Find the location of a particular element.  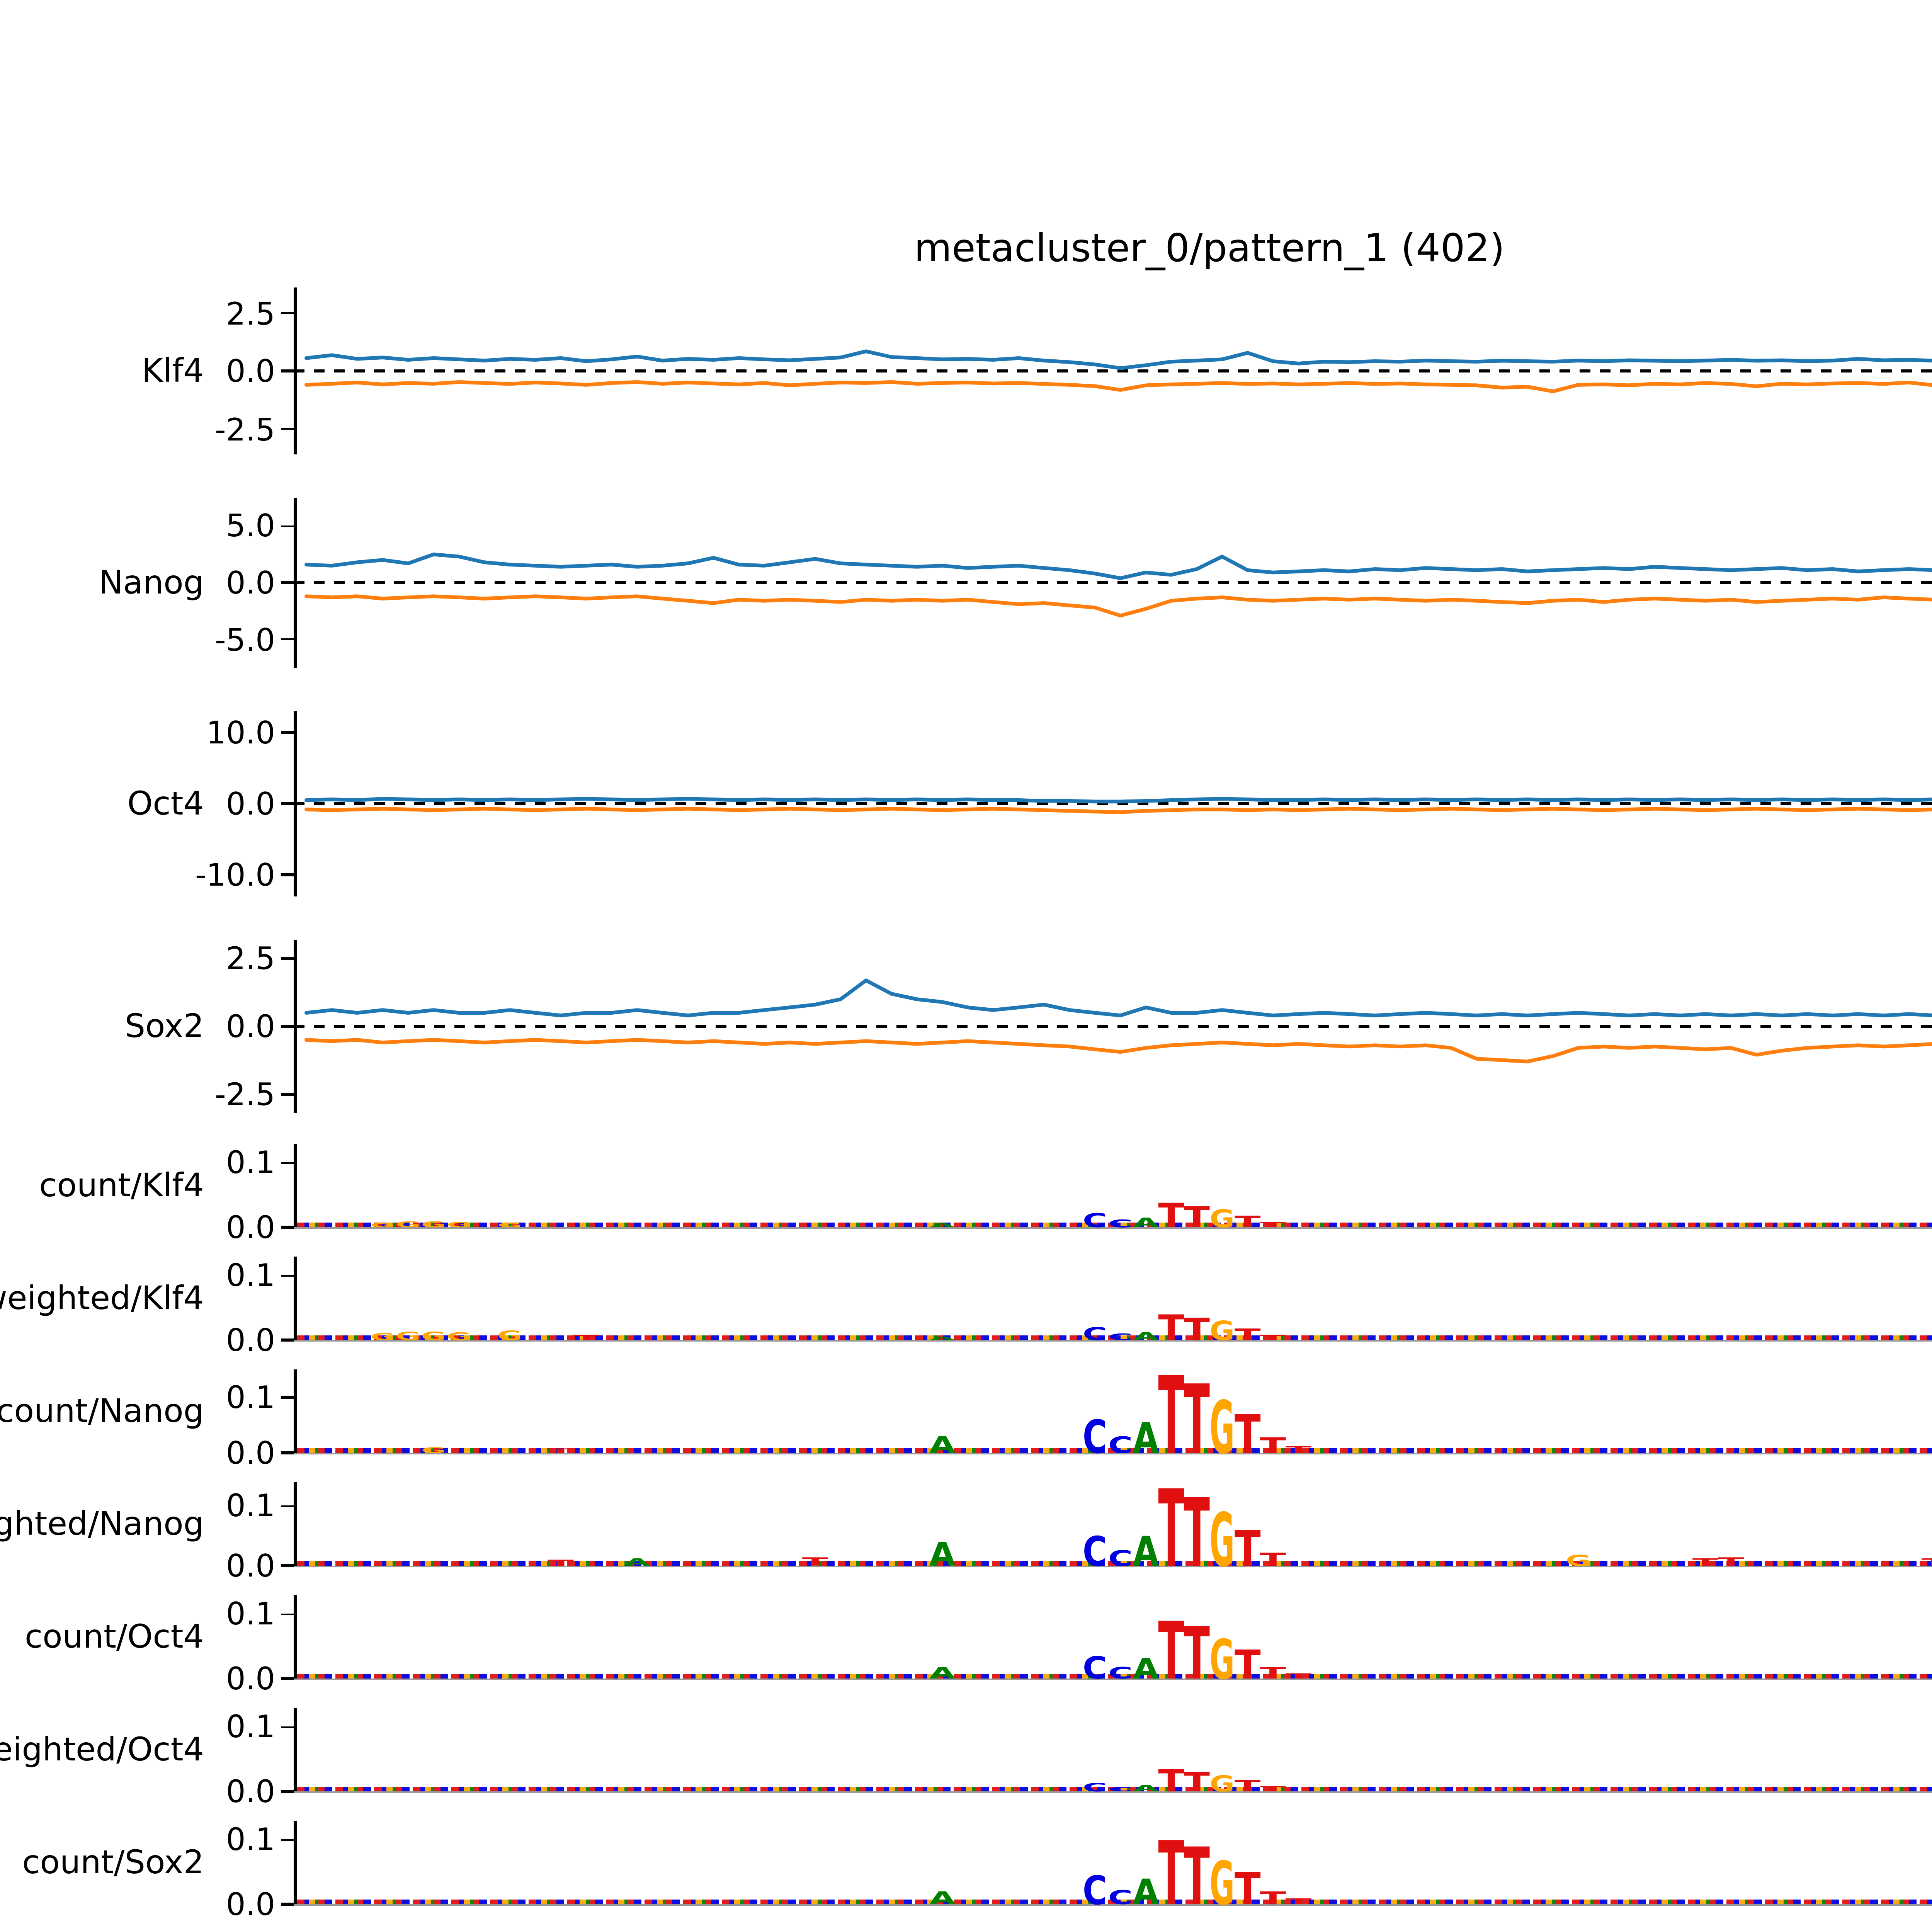

row-weighted-nanog: weighted/Nanog 0.1 0.0 TATACCATTGTTGTTTTTTT is located at coordinates (966, 1529).